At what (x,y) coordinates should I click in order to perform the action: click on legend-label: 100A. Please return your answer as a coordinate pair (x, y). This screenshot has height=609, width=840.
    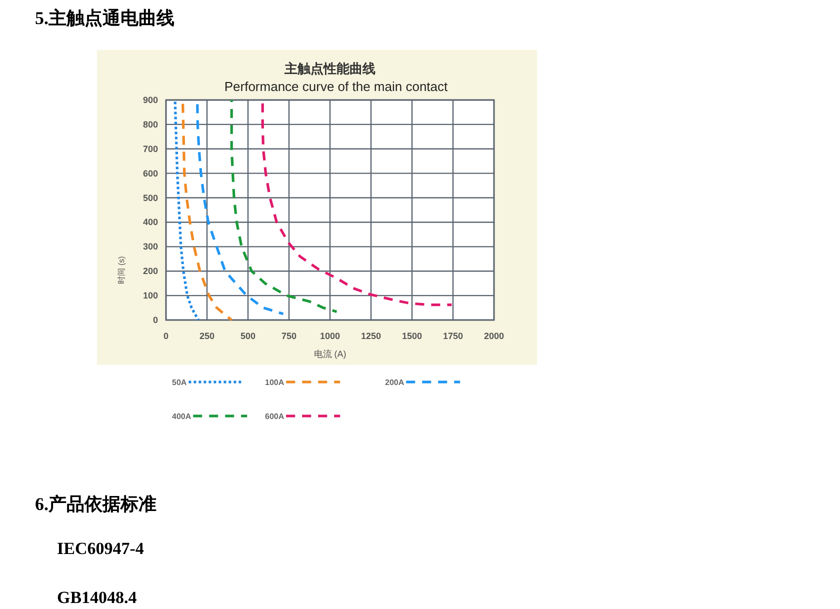
    Looking at the image, I should click on (274, 382).